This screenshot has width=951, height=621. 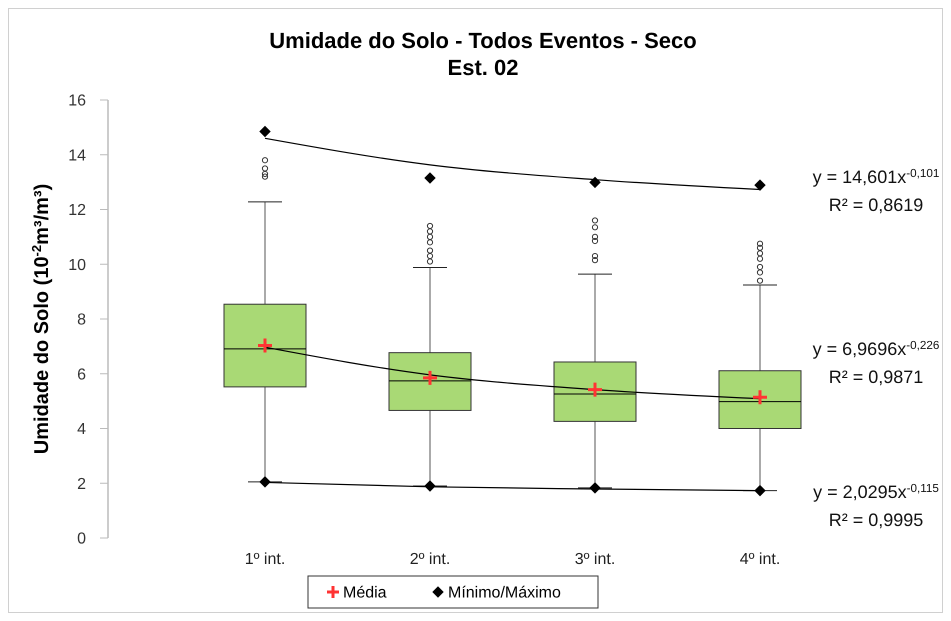 What do you see at coordinates (81, 429) in the screenshot?
I see `y-tick-label: 4` at bounding box center [81, 429].